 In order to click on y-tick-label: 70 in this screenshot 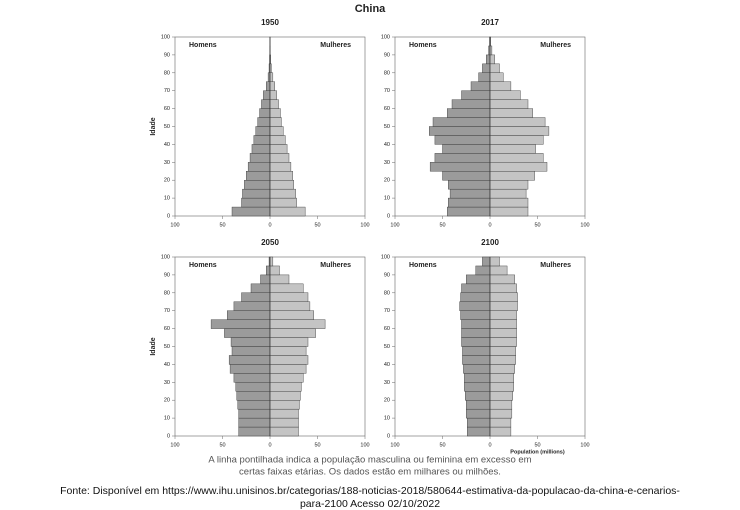, I will do `click(167, 91)`.